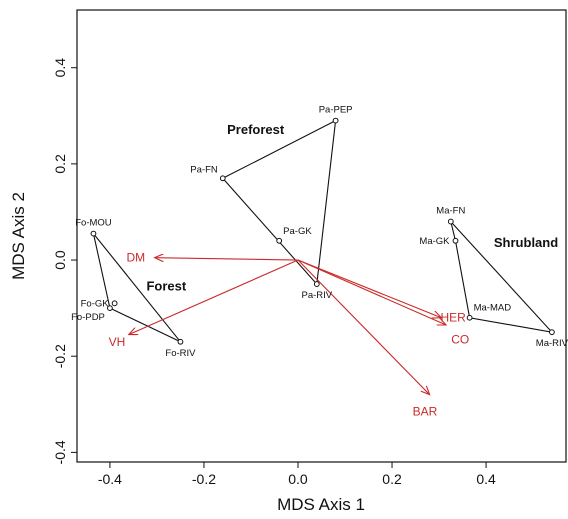  I want to click on site-label-pa-gk: Pa-GK, so click(297, 231).